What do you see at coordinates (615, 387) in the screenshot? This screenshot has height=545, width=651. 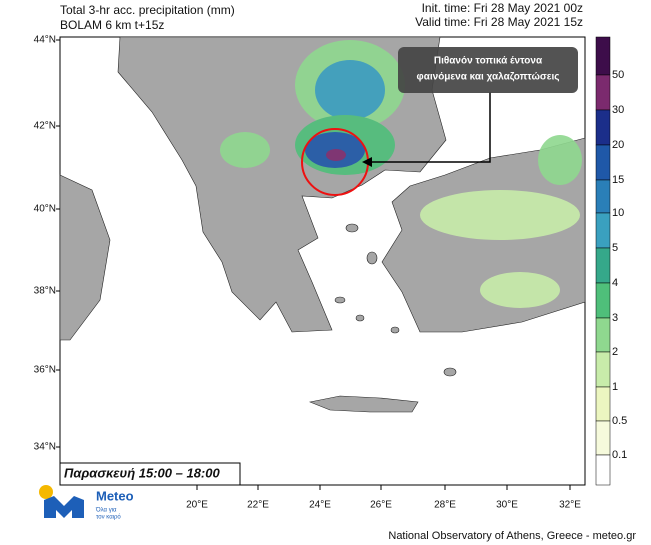 I see `colorbar-label: 1` at bounding box center [615, 387].